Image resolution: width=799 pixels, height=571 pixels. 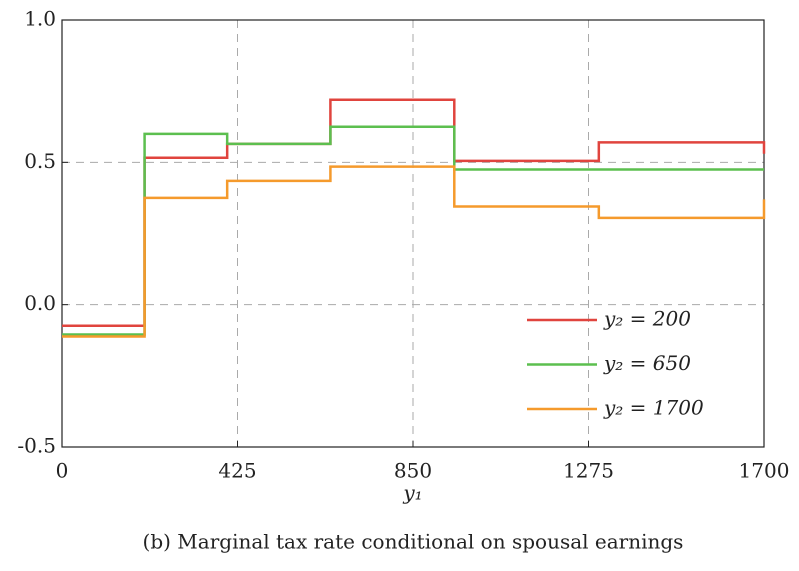 What do you see at coordinates (647, 319) in the screenshot?
I see `legend-text: y₂ = 200` at bounding box center [647, 319].